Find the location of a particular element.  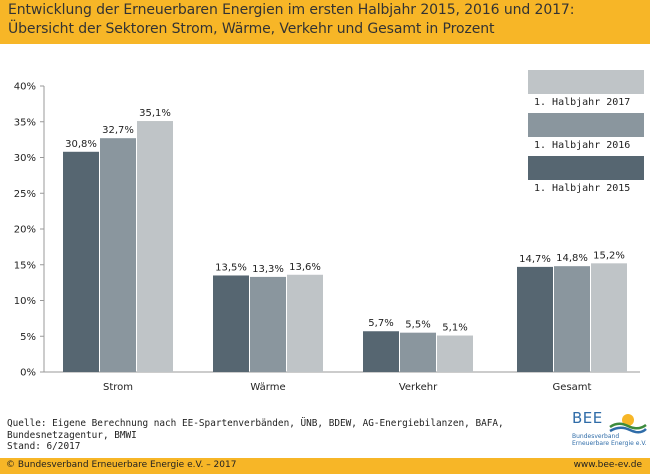

data-label: 32,7% is located at coordinates (118, 130).